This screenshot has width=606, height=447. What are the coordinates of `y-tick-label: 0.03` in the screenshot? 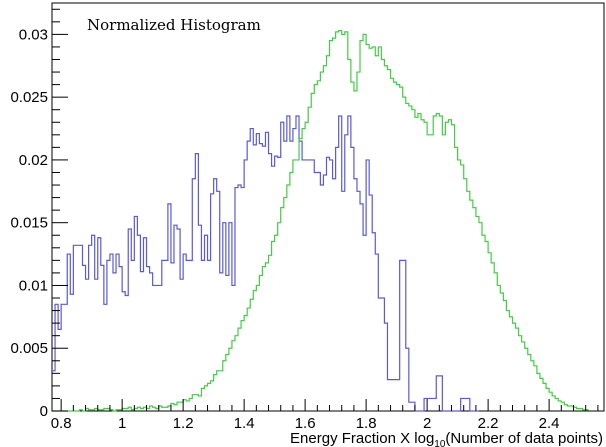 It's located at (33, 34).